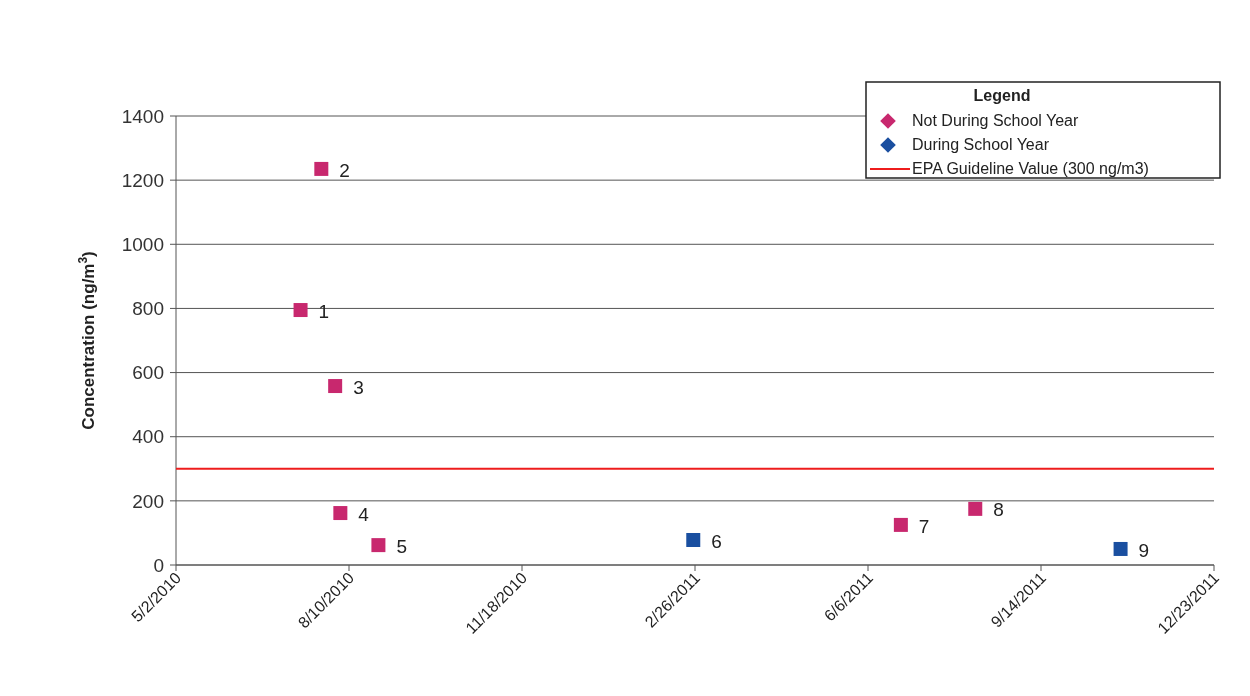  Describe the element at coordinates (142, 244) in the screenshot. I see `y-tick-label: 1000` at that location.